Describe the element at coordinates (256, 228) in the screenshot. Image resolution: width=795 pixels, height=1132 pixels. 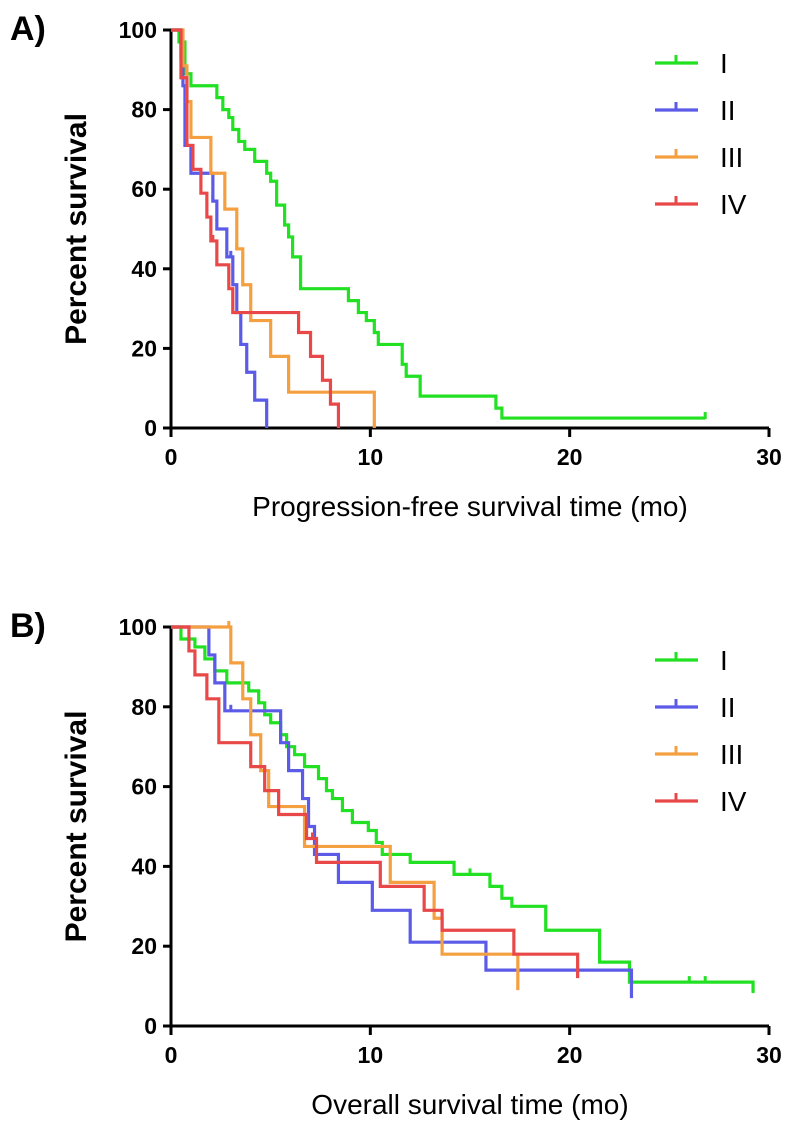
I see `survival-curve-iv` at that location.